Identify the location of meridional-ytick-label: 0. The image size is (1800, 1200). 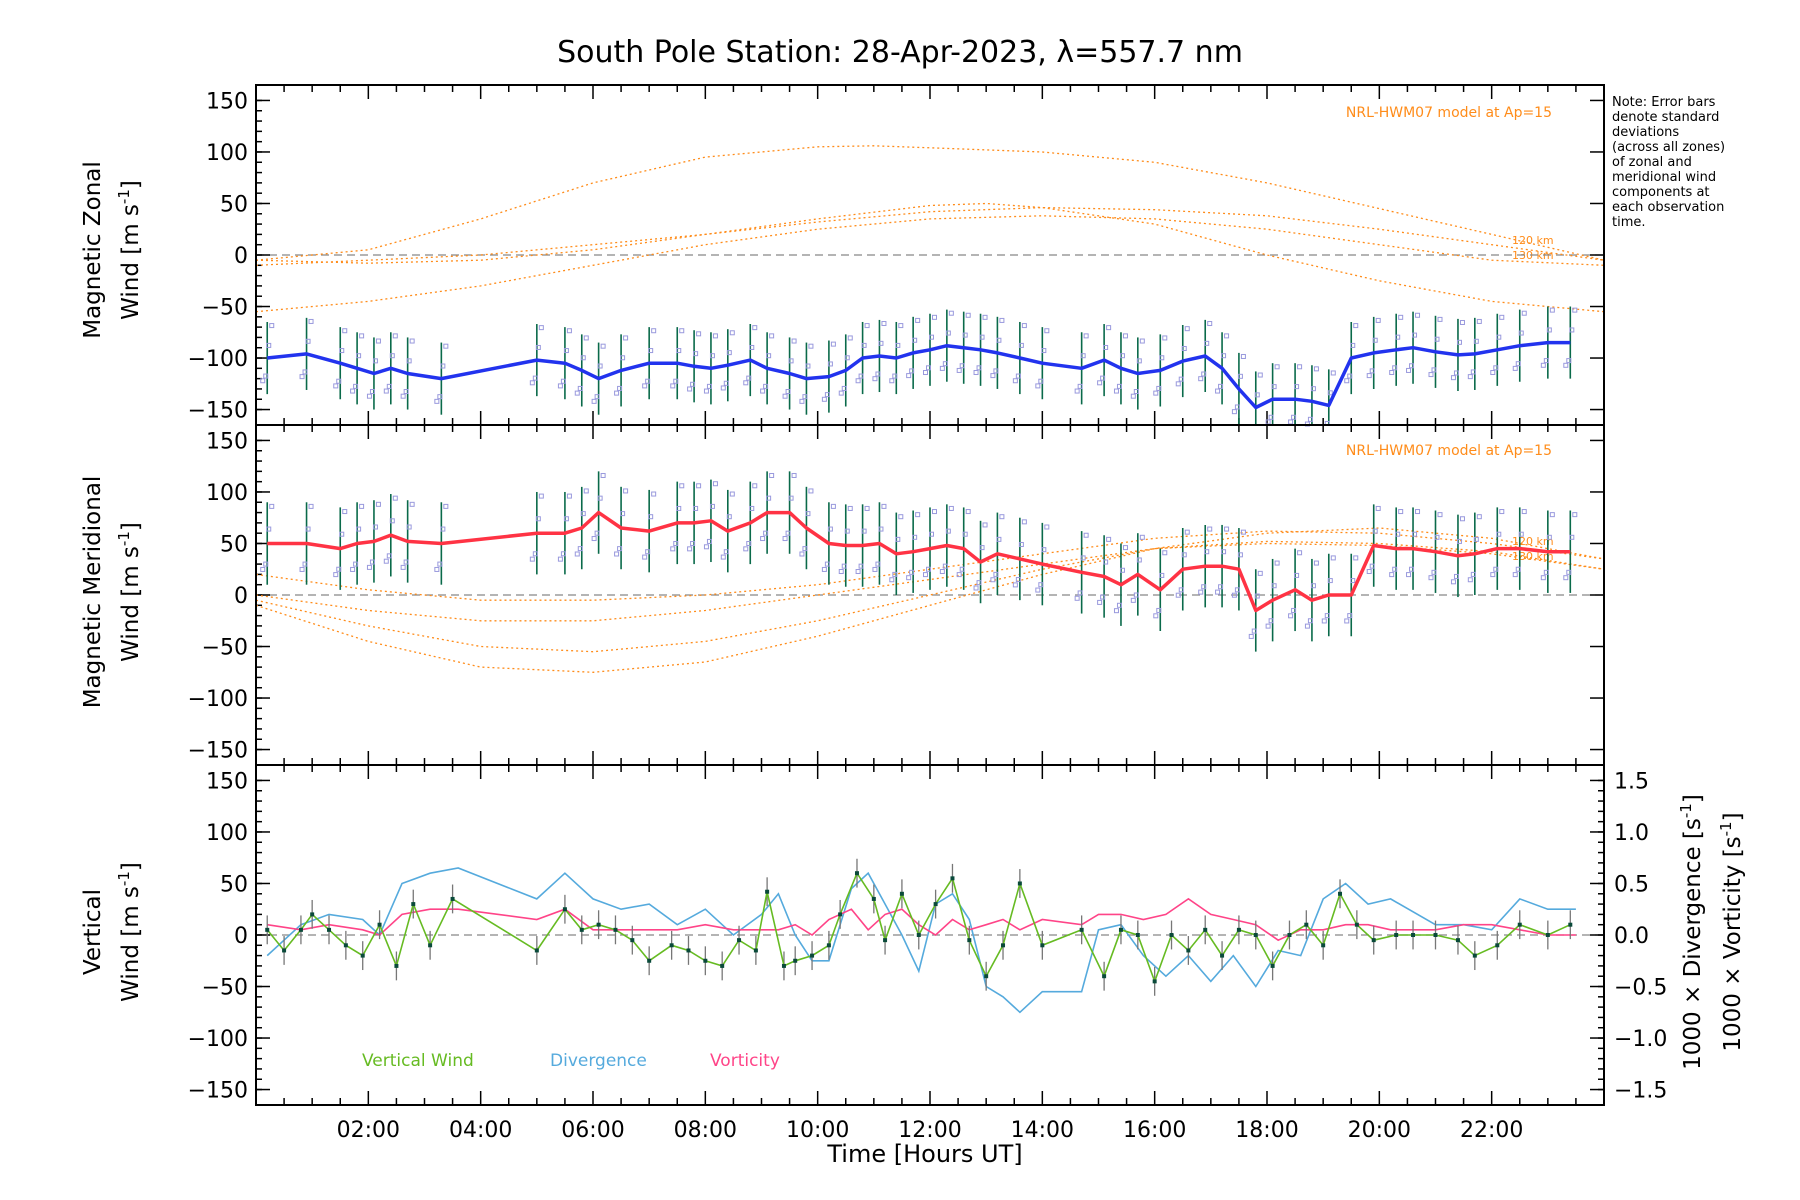
(241, 596).